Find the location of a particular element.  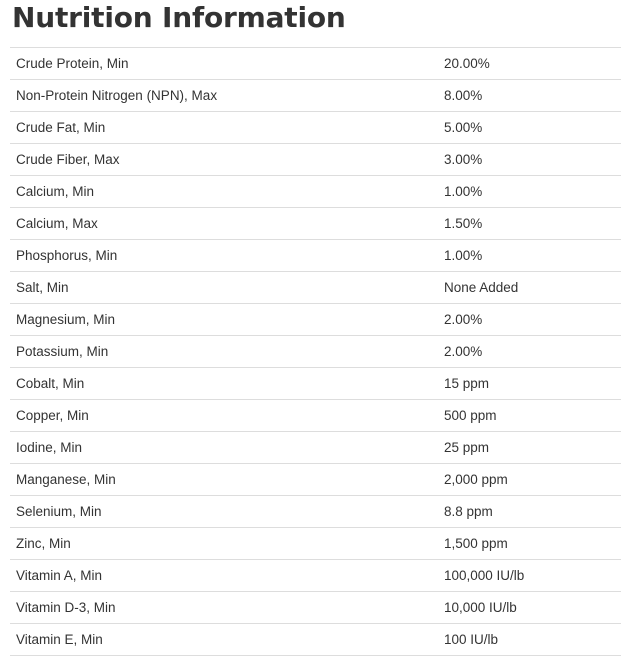

table-row: Potassium, Min 2.00% is located at coordinates (315, 351).